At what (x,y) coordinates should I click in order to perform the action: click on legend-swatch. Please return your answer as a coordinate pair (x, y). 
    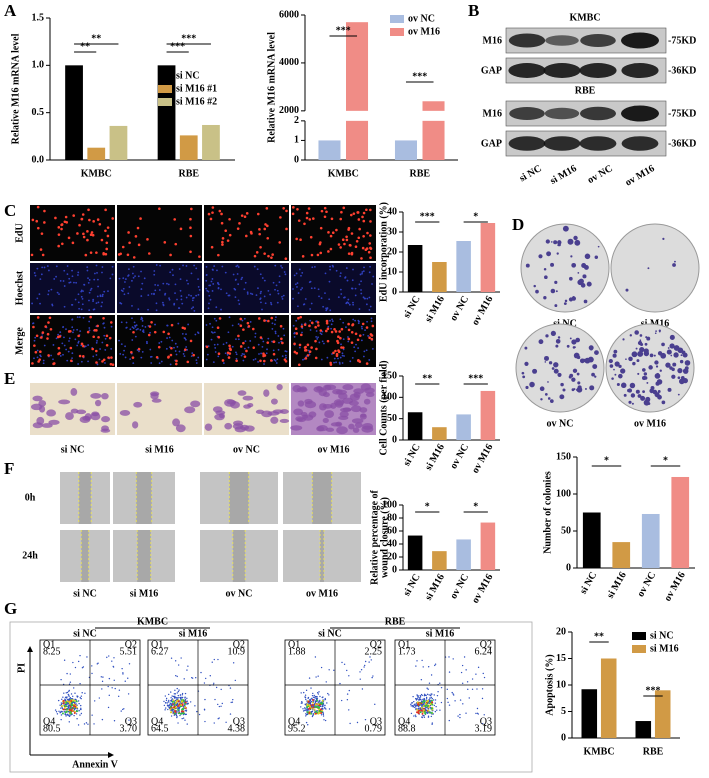
    Looking at the image, I should click on (639, 636).